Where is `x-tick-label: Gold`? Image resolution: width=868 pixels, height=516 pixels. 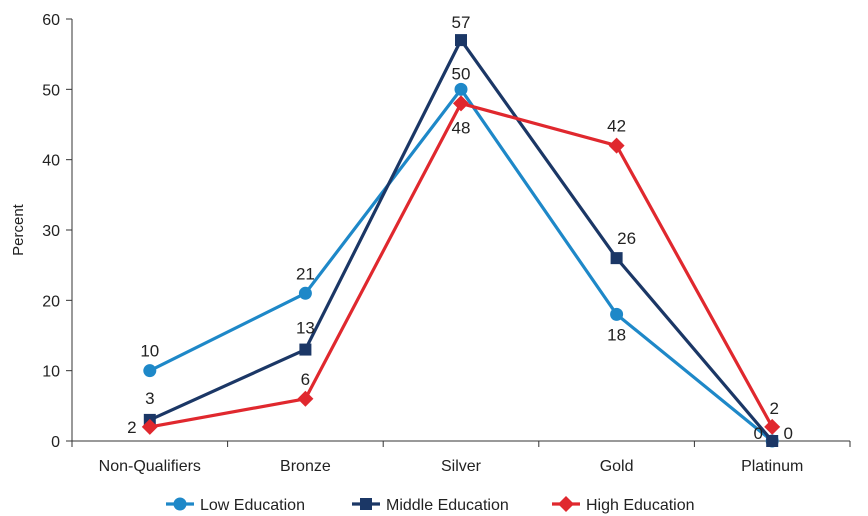 x-tick-label: Gold is located at coordinates (617, 466).